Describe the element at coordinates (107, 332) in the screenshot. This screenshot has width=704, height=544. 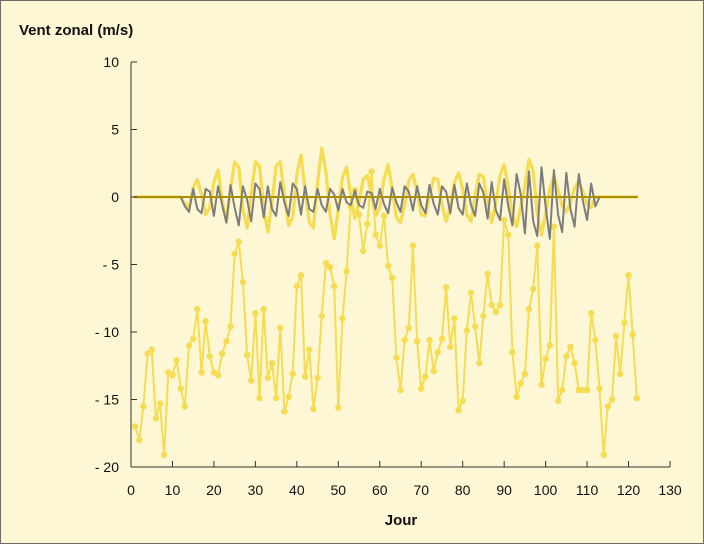
I see `y-tick-label: - 10` at that location.